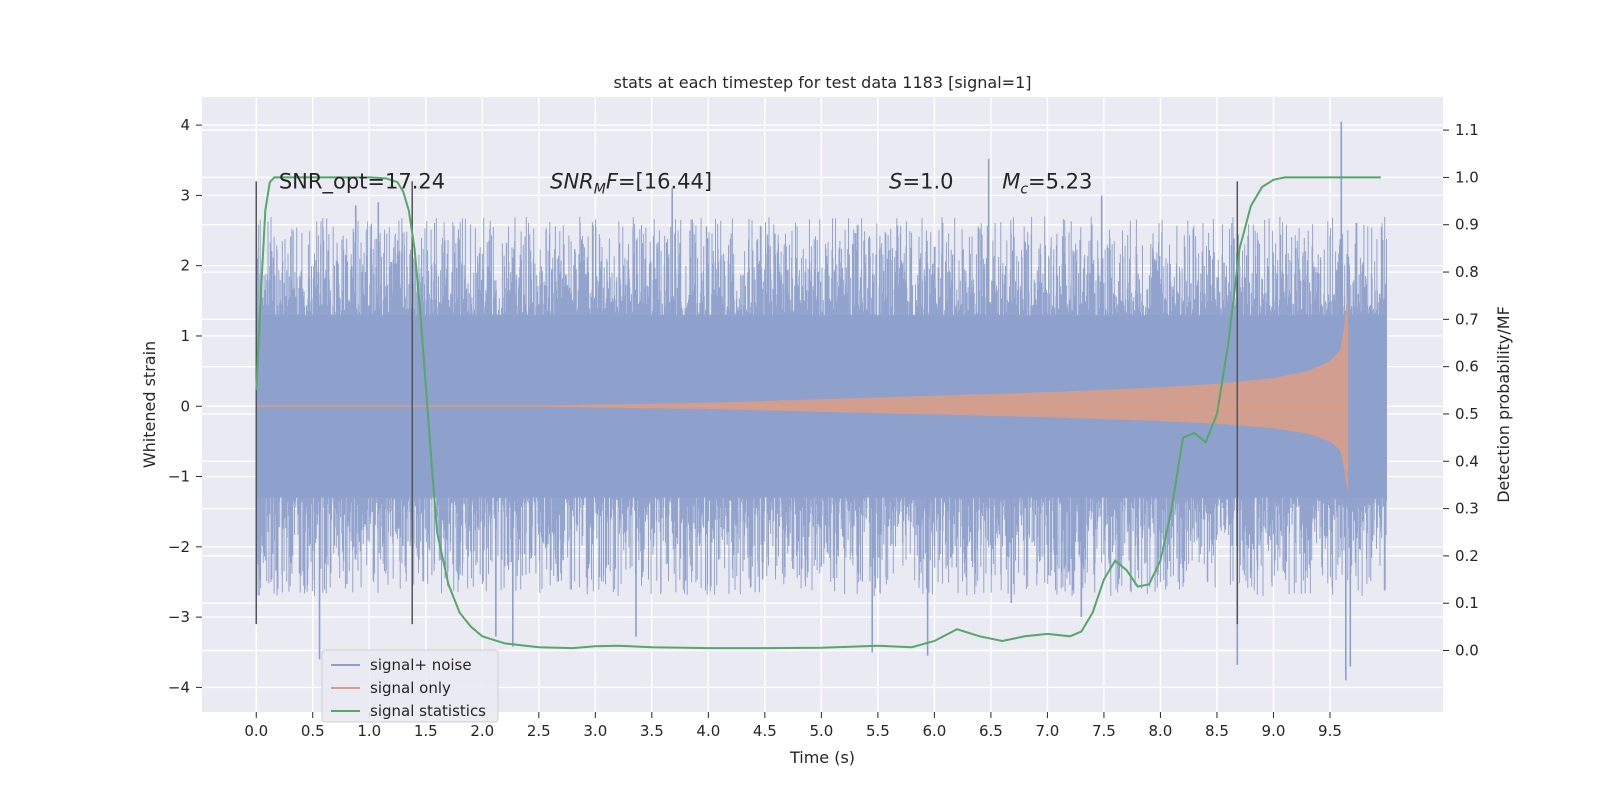 The width and height of the screenshot is (1600, 800). I want to click on x-tick-label: 9.0, so click(1274, 731).